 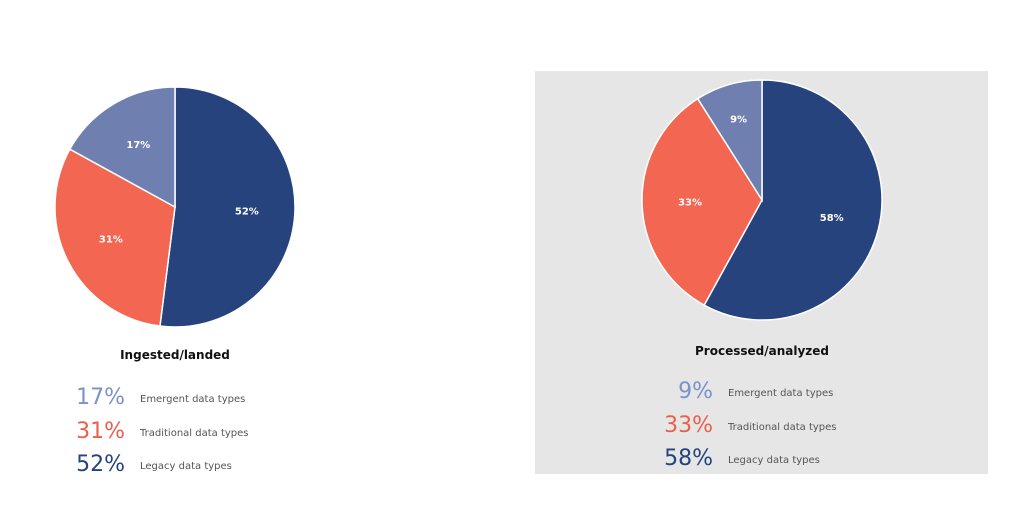 What do you see at coordinates (100, 464) in the screenshot?
I see `legend-pct: 52%` at bounding box center [100, 464].